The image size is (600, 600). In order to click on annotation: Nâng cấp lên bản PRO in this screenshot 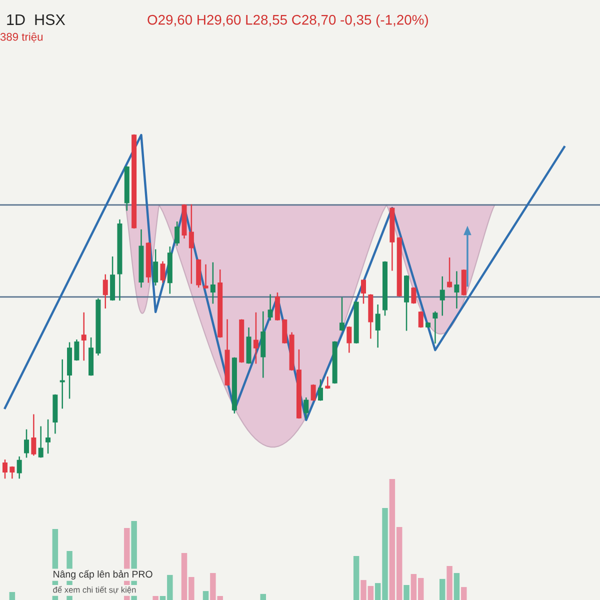, I will do `click(103, 575)`.